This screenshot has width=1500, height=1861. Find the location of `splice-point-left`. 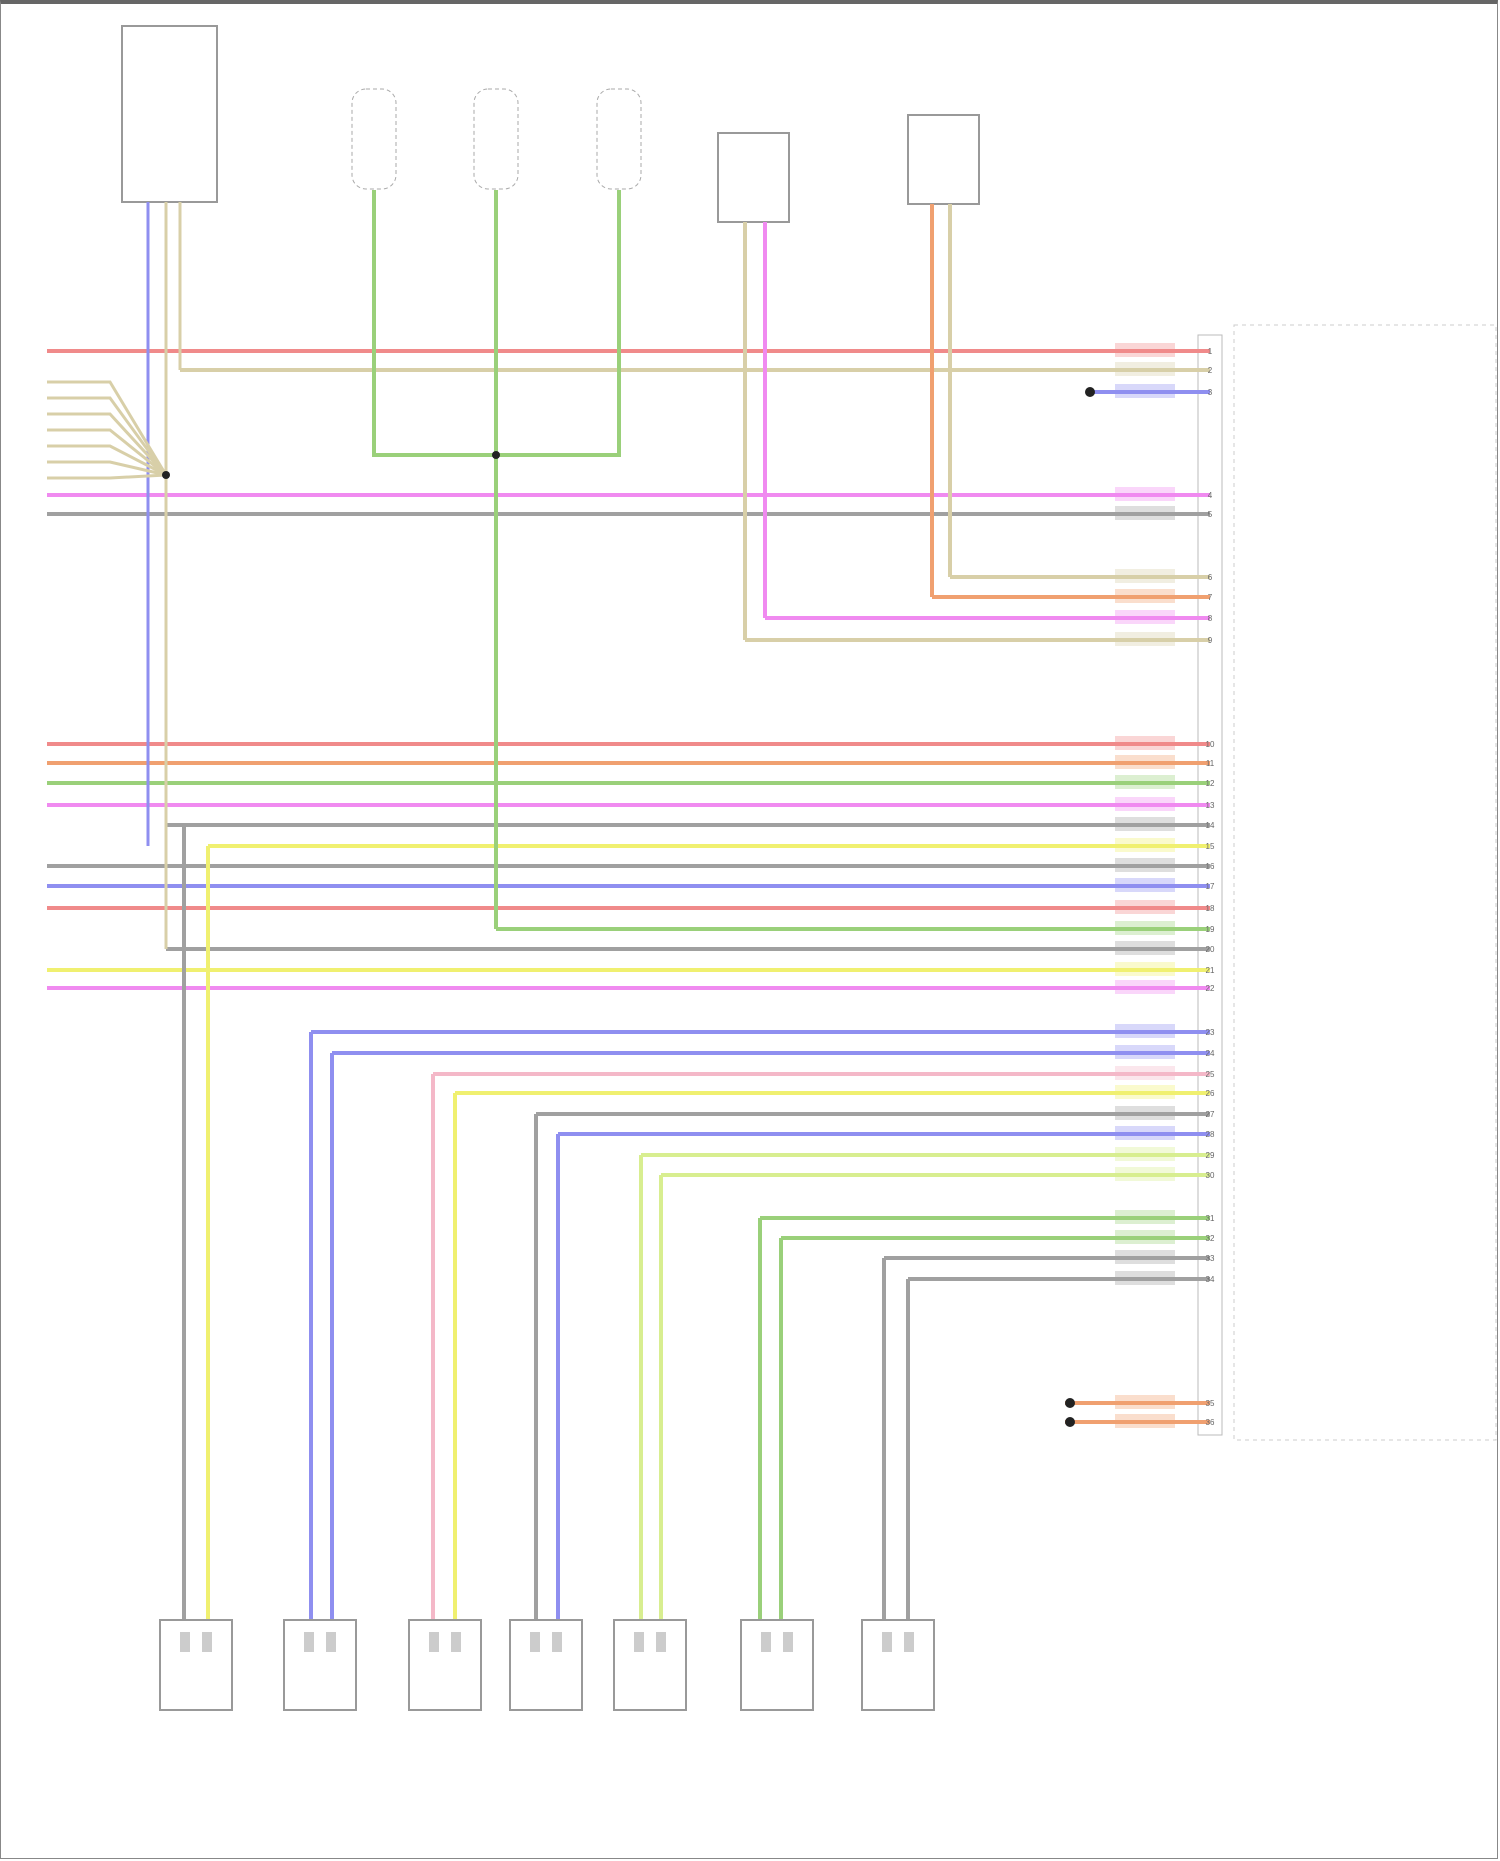

splice-point-left is located at coordinates (166, 475).